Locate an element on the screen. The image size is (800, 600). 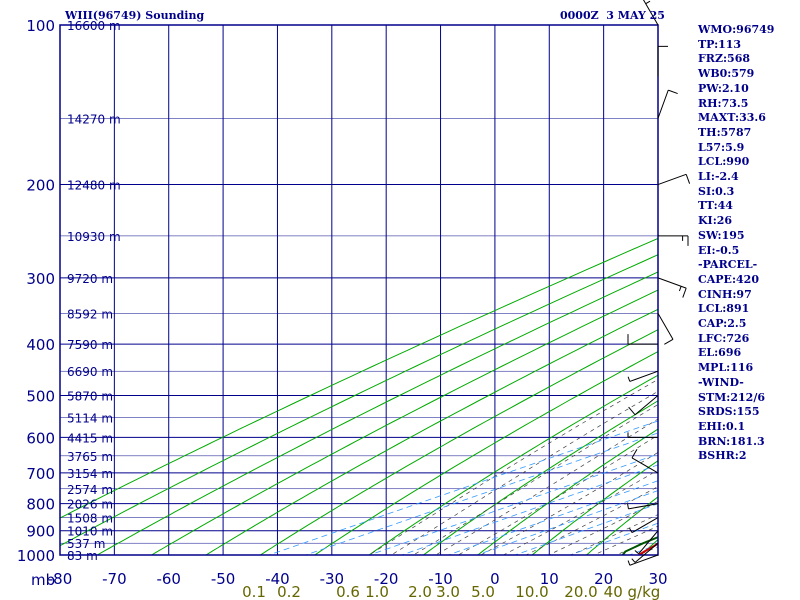
height-label: 5114 m is located at coordinates (90, 418).